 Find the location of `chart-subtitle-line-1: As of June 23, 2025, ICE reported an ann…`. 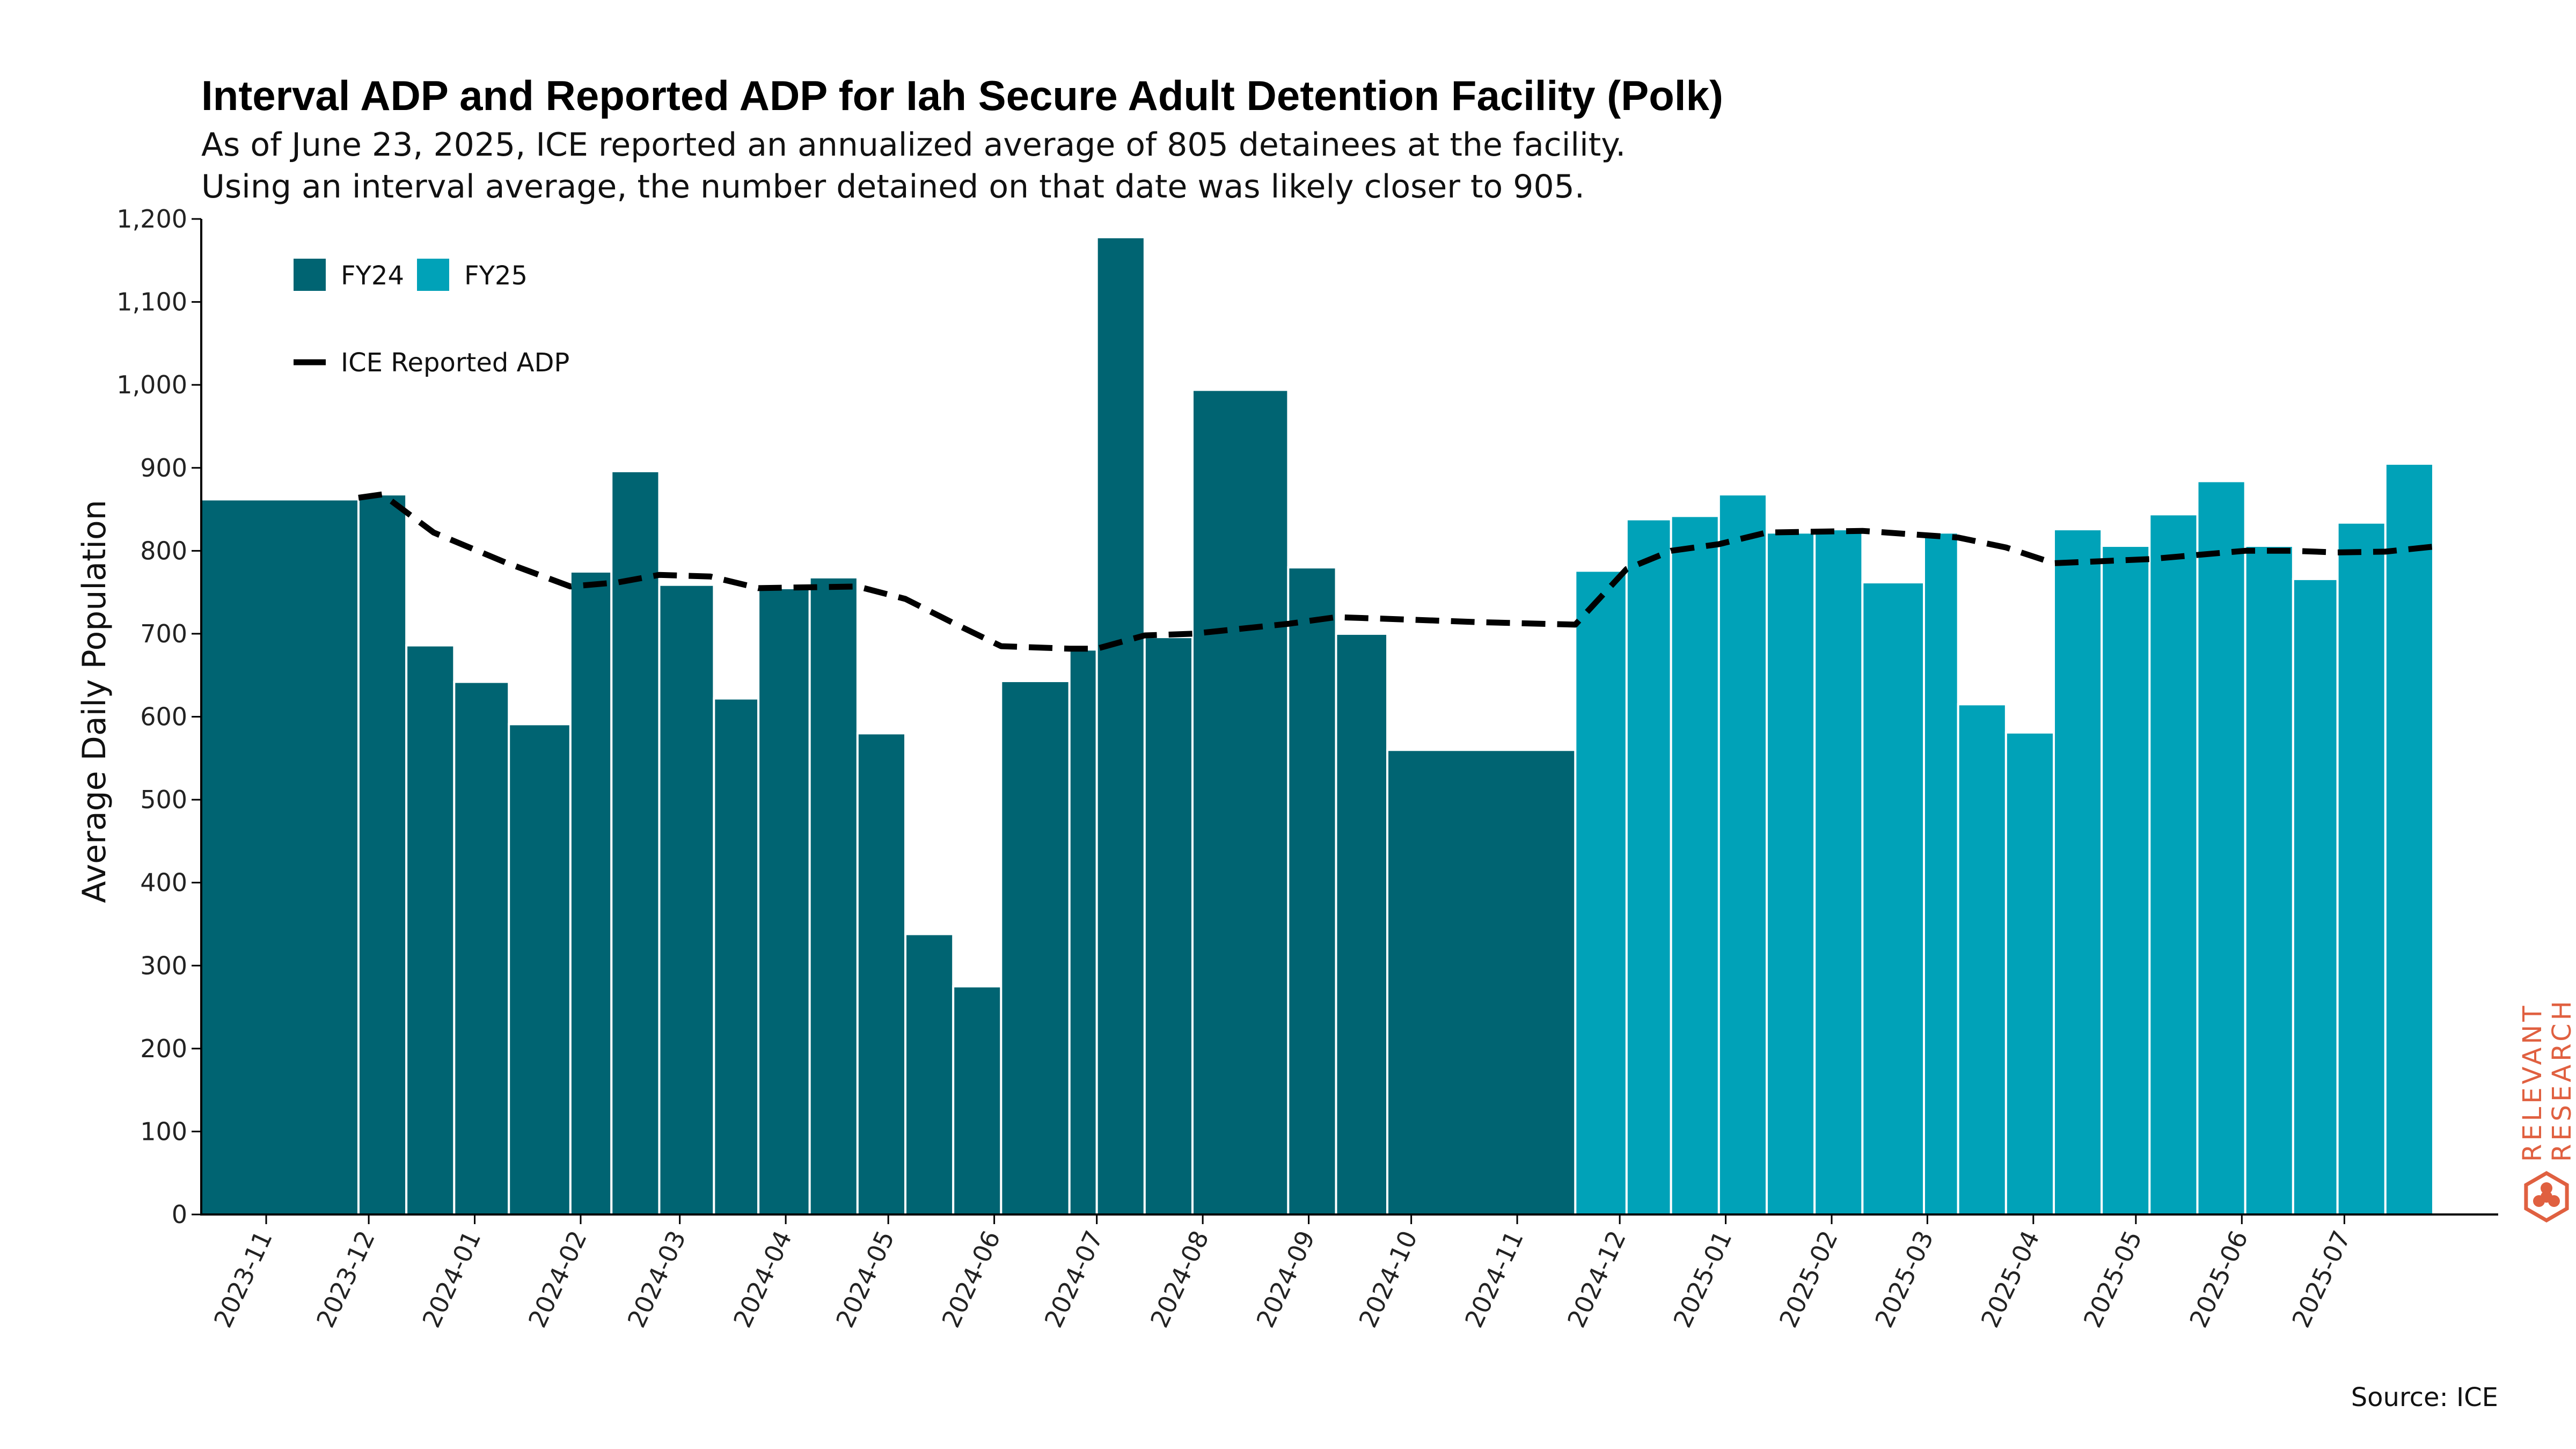

chart-subtitle-line-1: As of June 23, 2025, ICE reported an ann… is located at coordinates (913, 145).